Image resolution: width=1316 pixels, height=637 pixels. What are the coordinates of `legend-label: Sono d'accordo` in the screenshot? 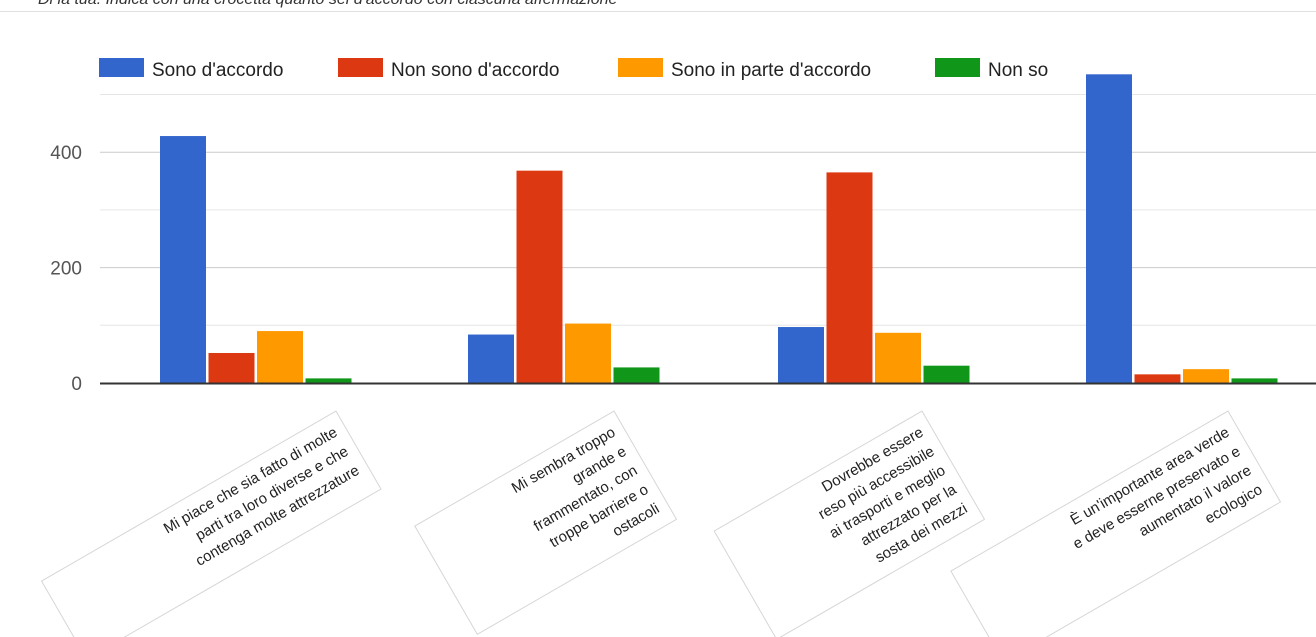 It's located at (217, 70).